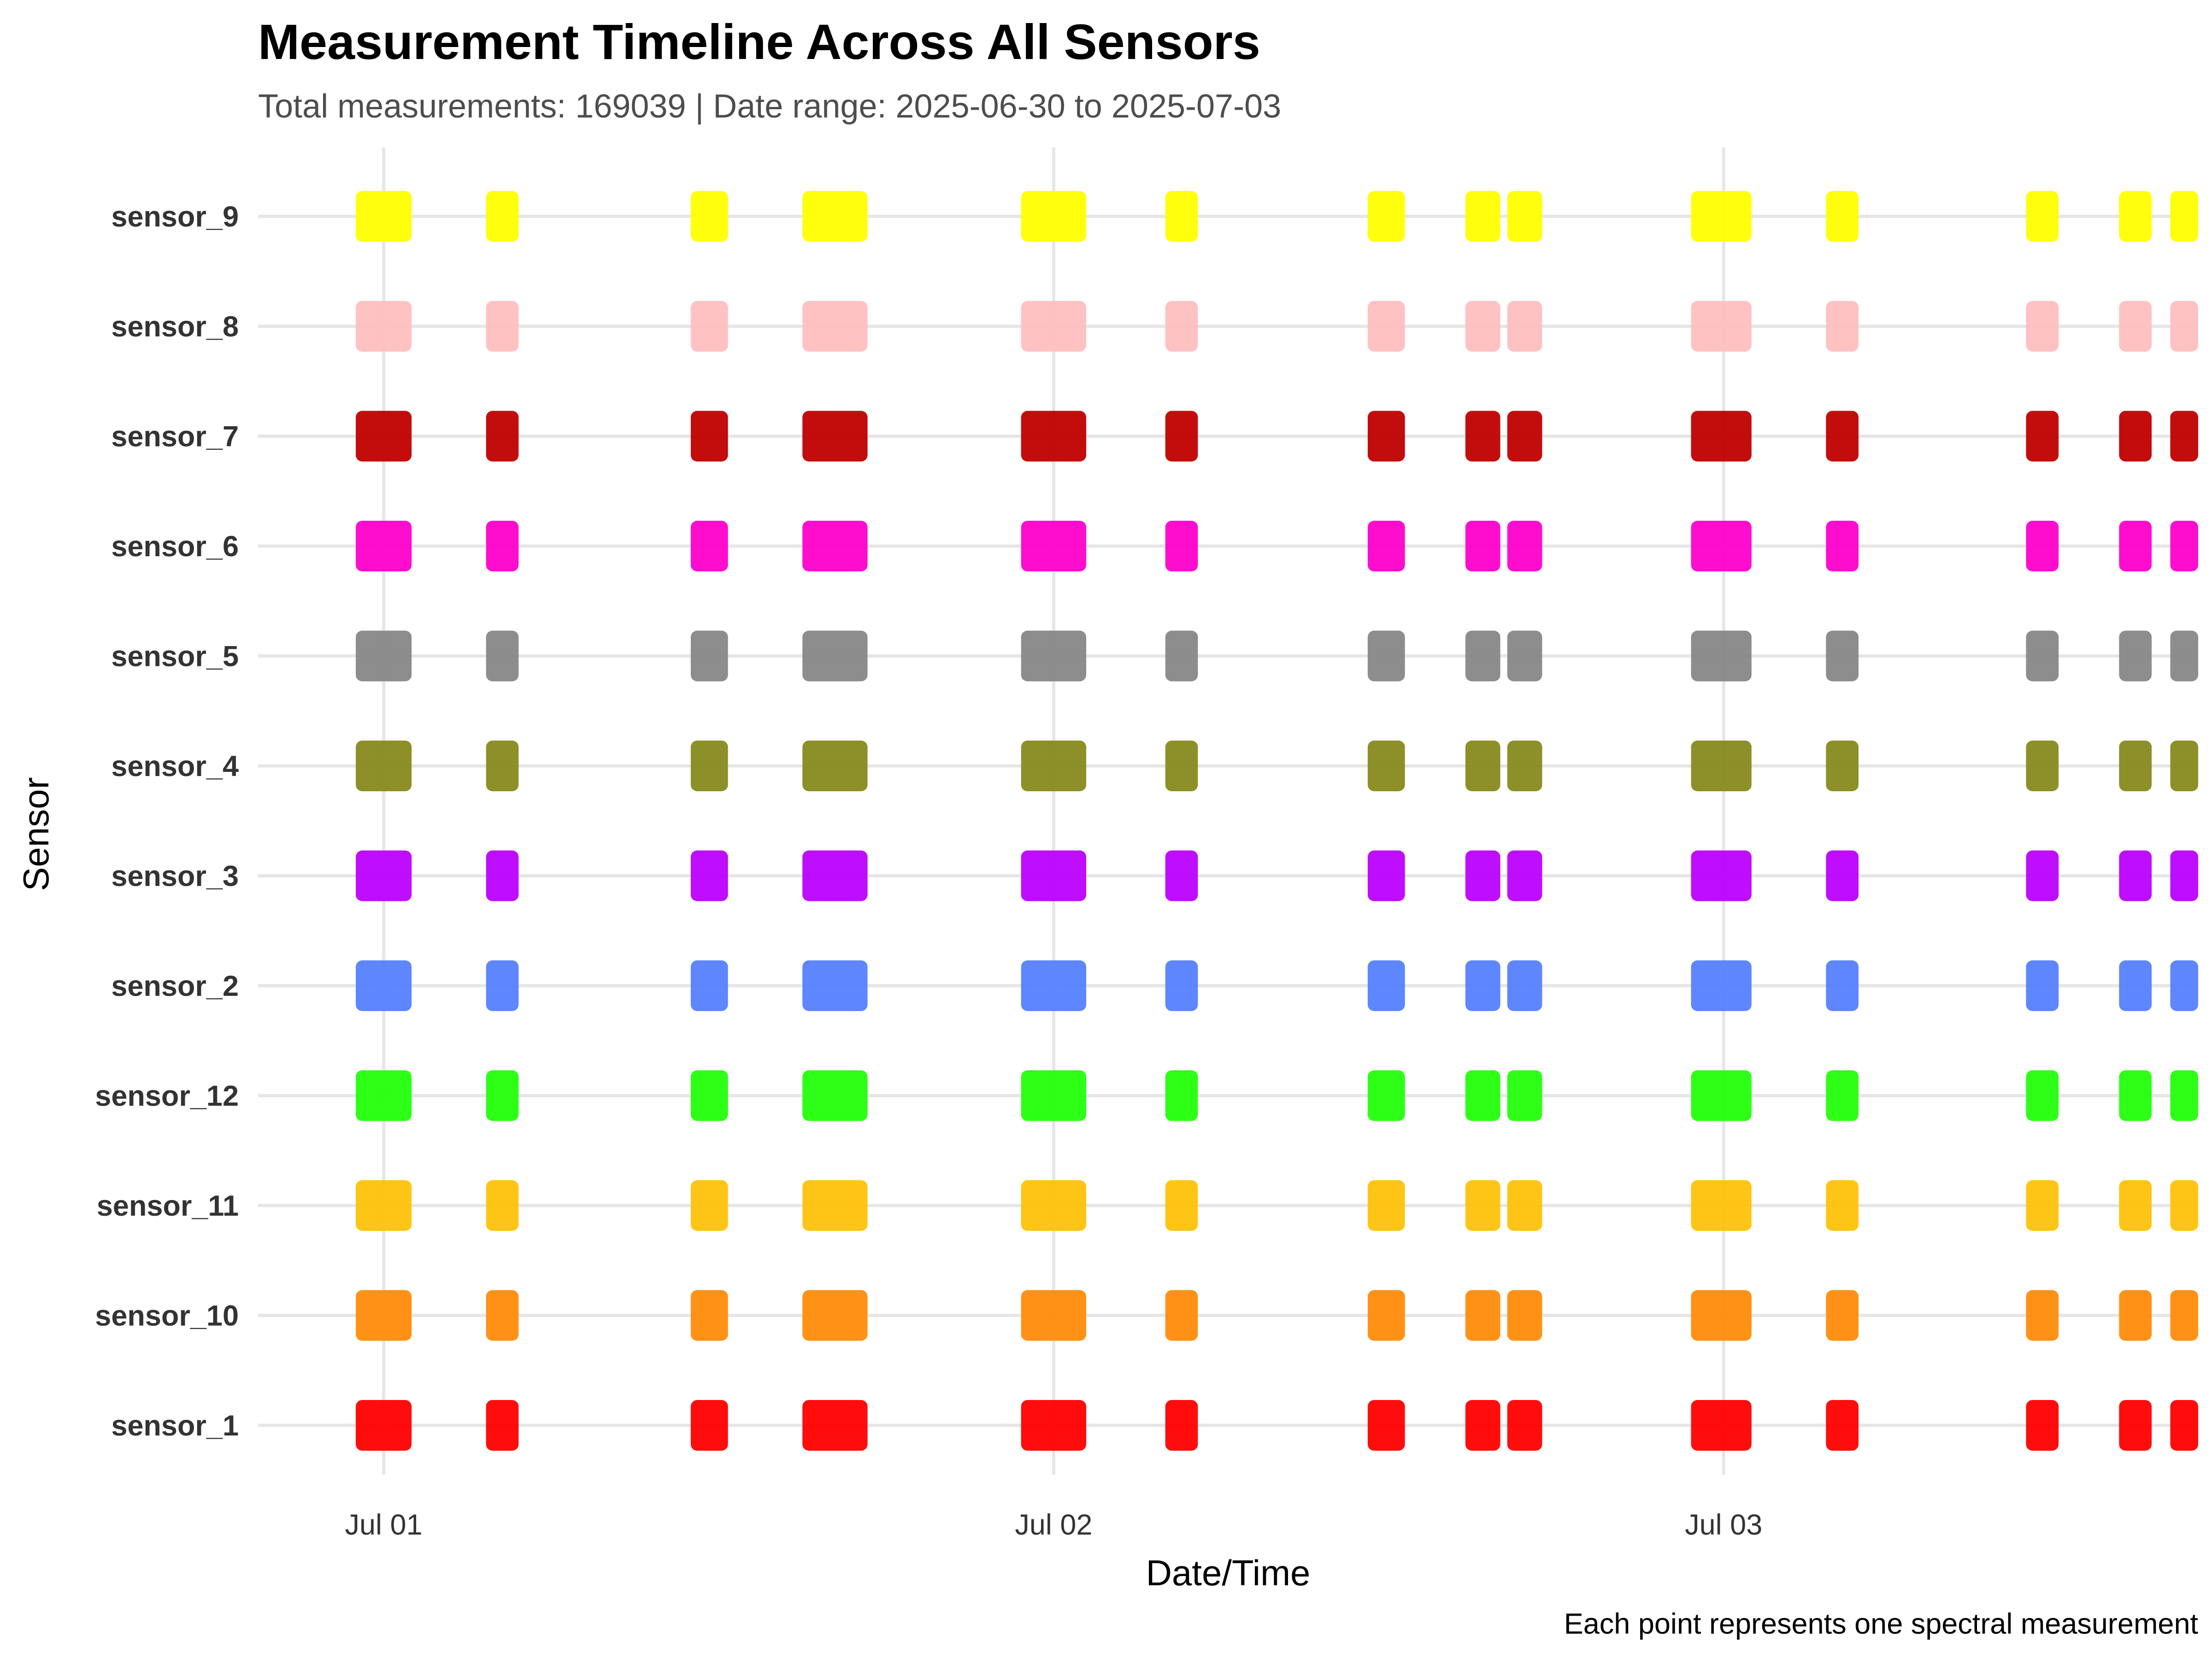 The image size is (2212, 1659). I want to click on y-tick-label-sensor_11: sensor_11, so click(168, 1206).